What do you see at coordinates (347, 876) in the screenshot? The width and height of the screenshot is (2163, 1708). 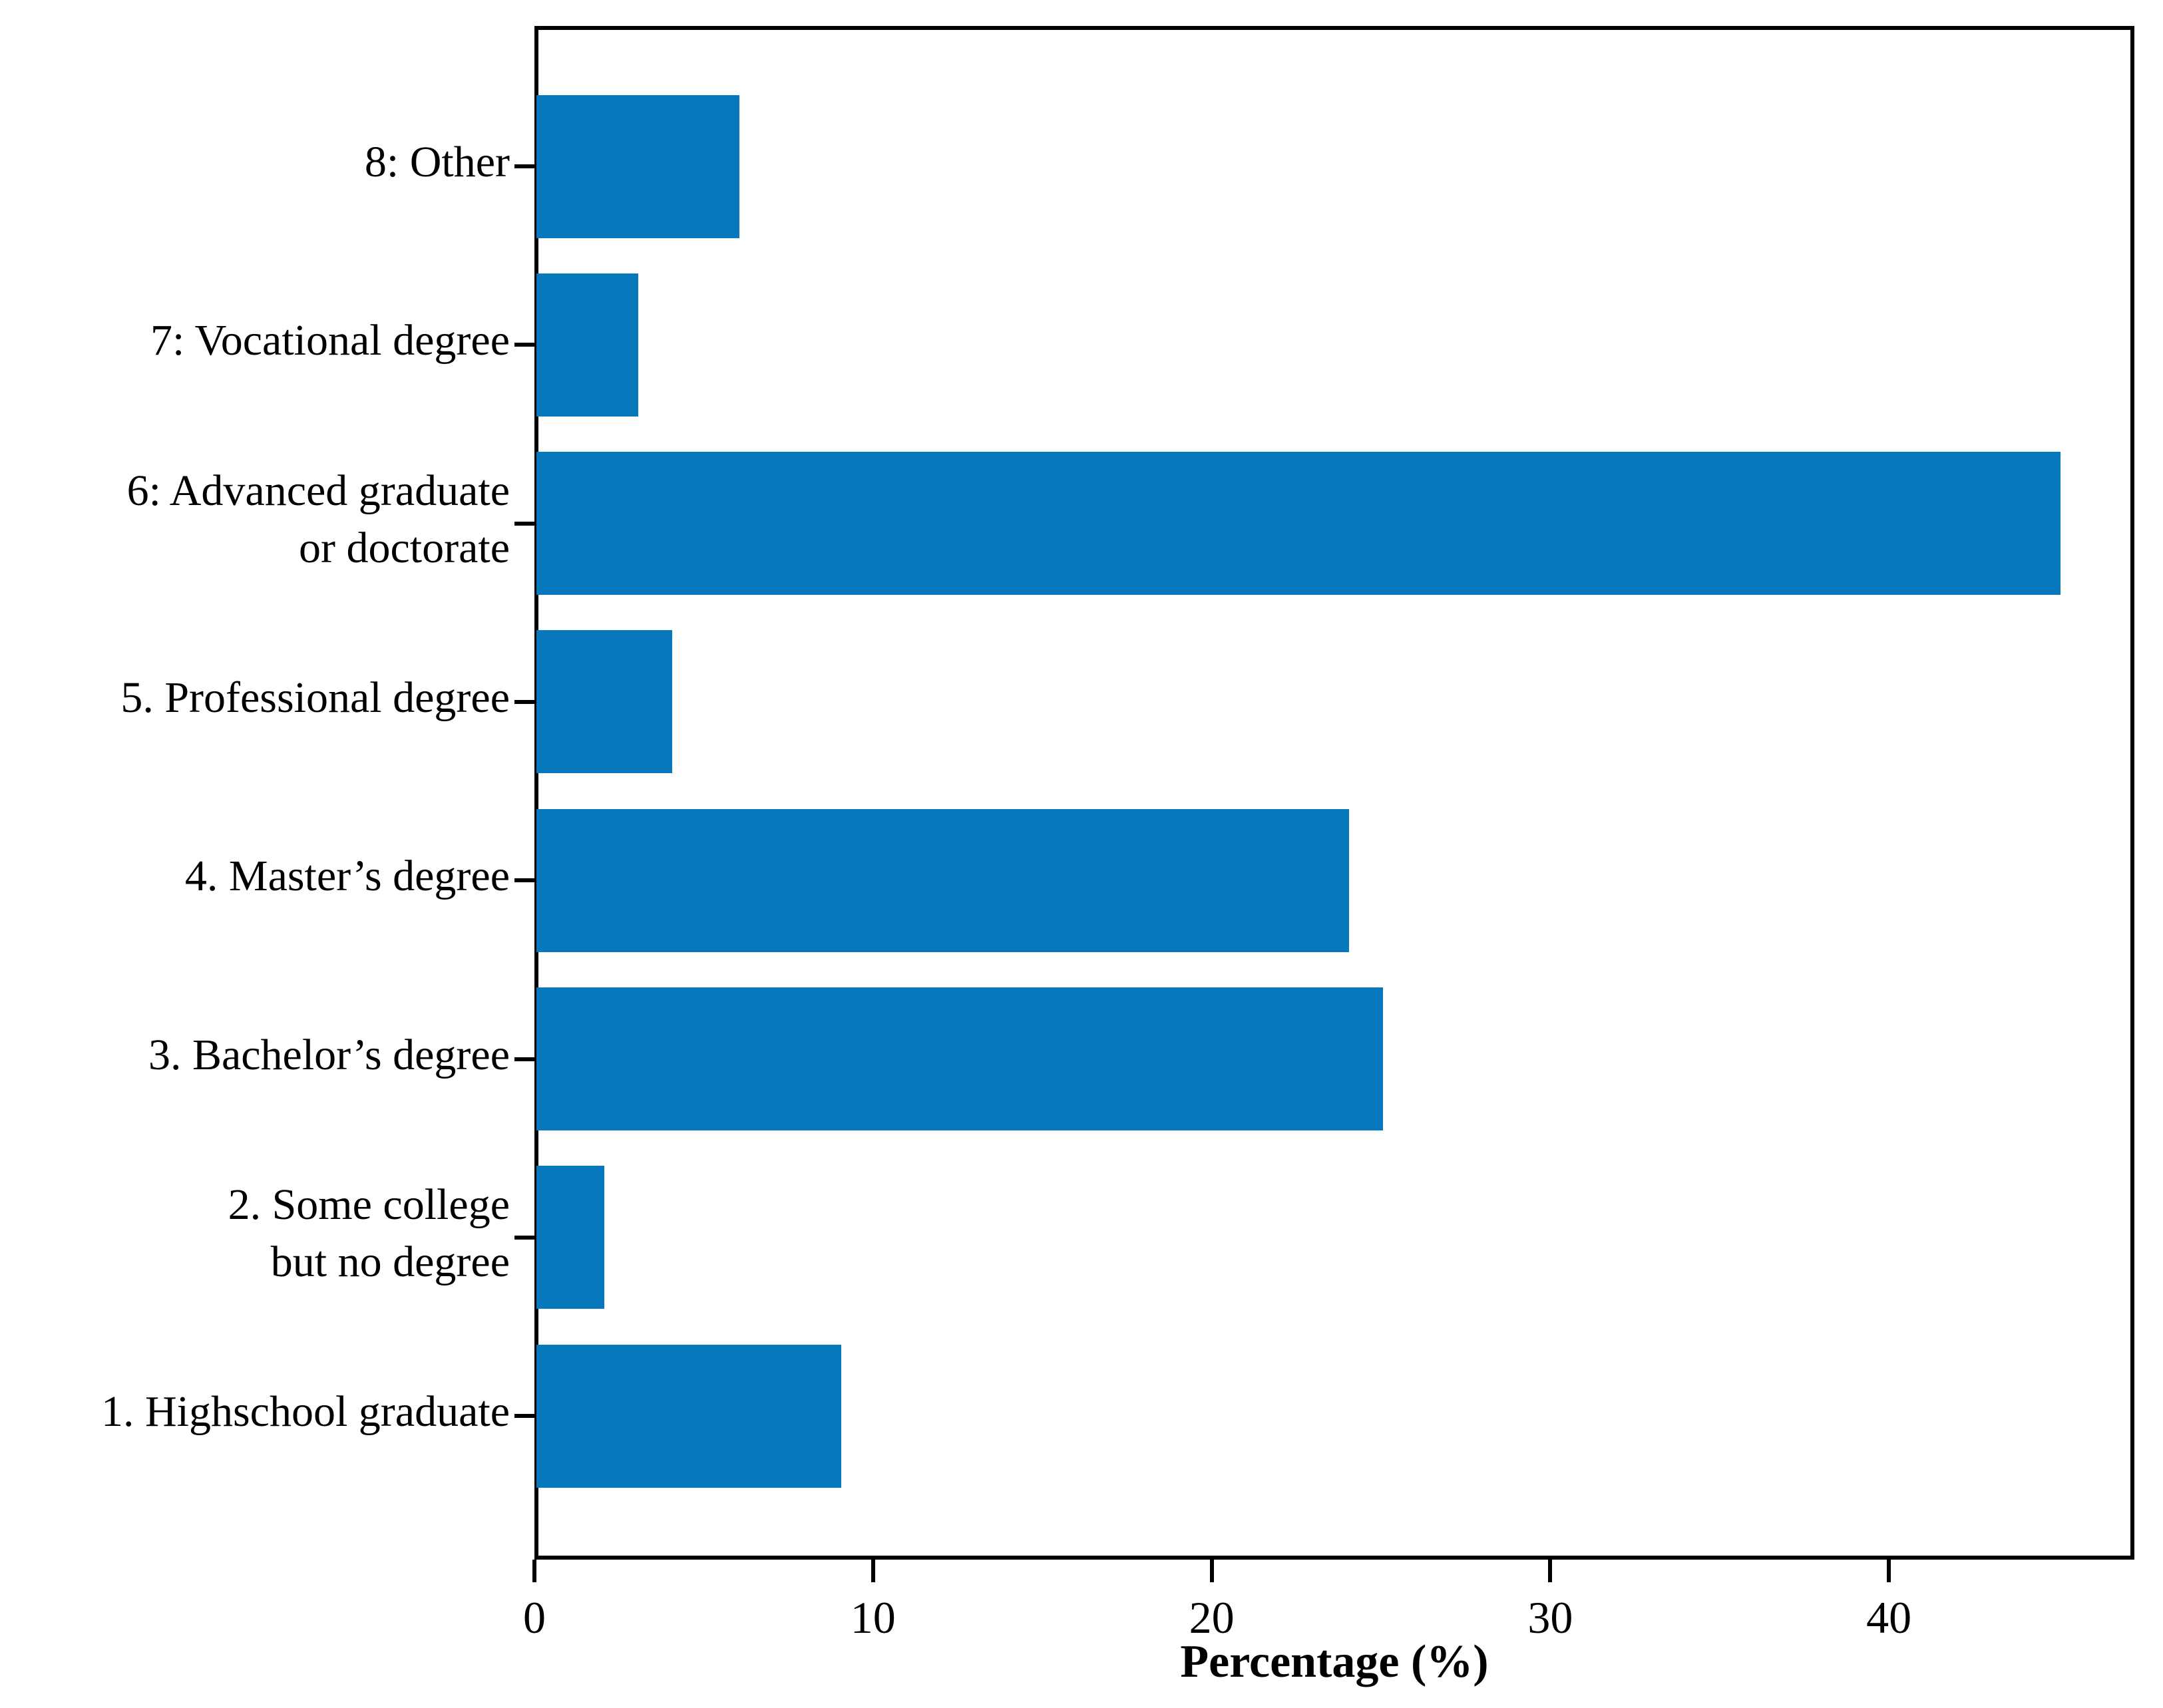 I see `y-tick-label: 4. Master’s degree` at bounding box center [347, 876].